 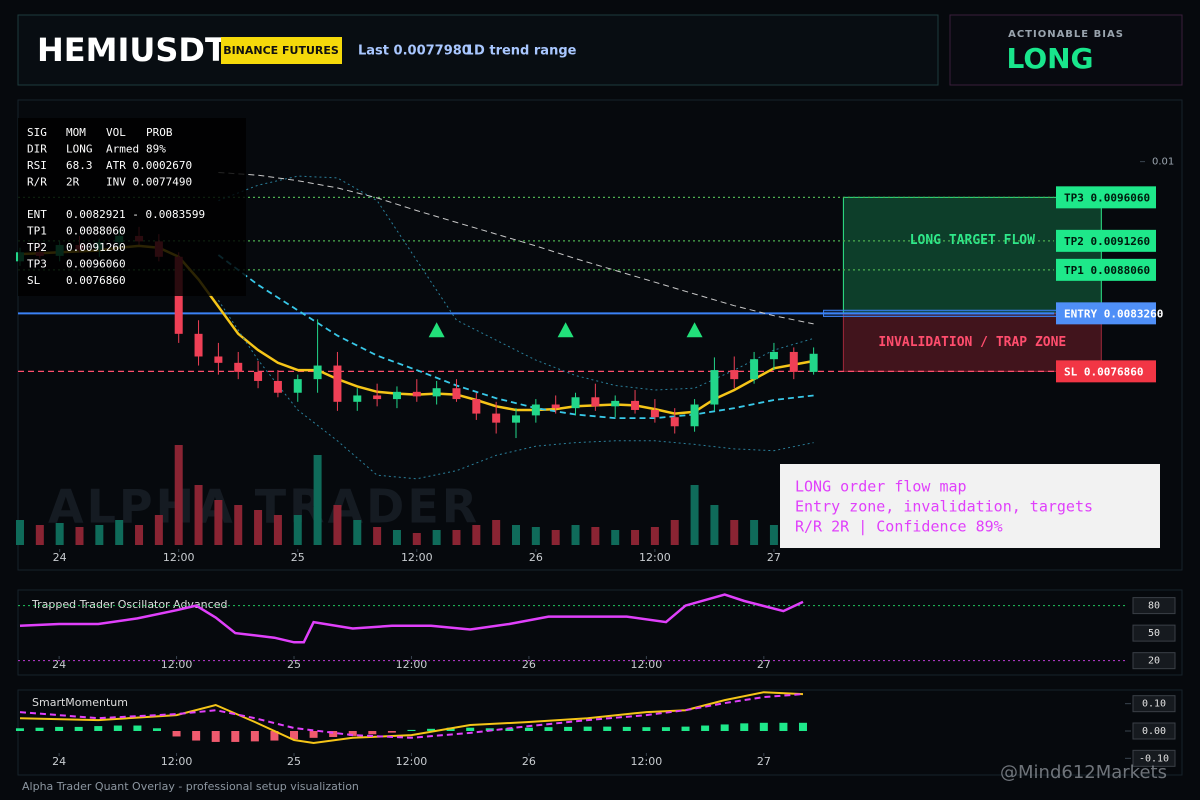 I want to click on y-tick-label: 0.01, so click(x=1163, y=162).